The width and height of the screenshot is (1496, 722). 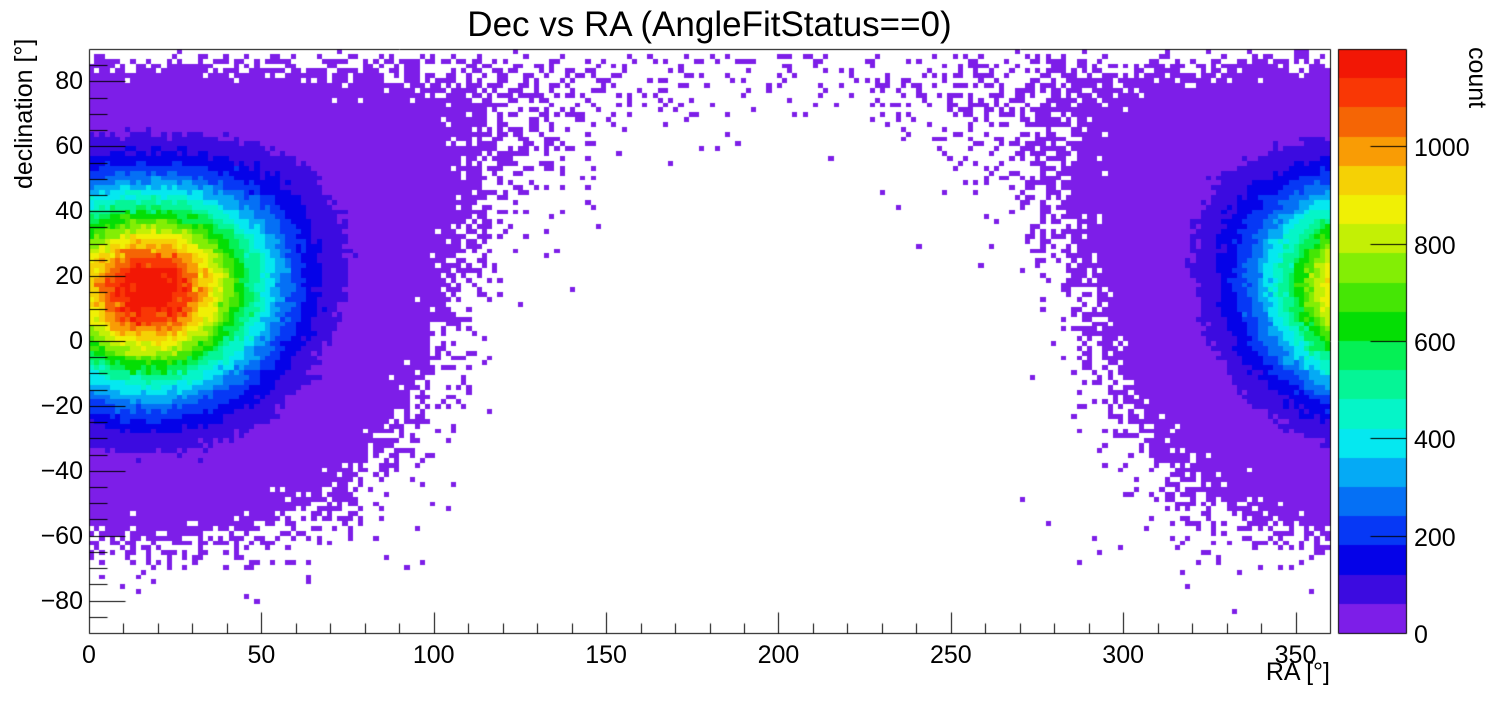 What do you see at coordinates (433, 655) in the screenshot?
I see `x-tick-label: 100` at bounding box center [433, 655].